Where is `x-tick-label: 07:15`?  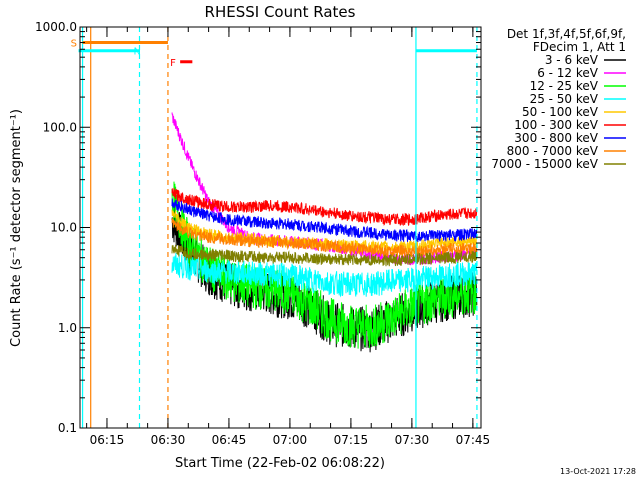 x-tick-label: 07:15 is located at coordinates (351, 440).